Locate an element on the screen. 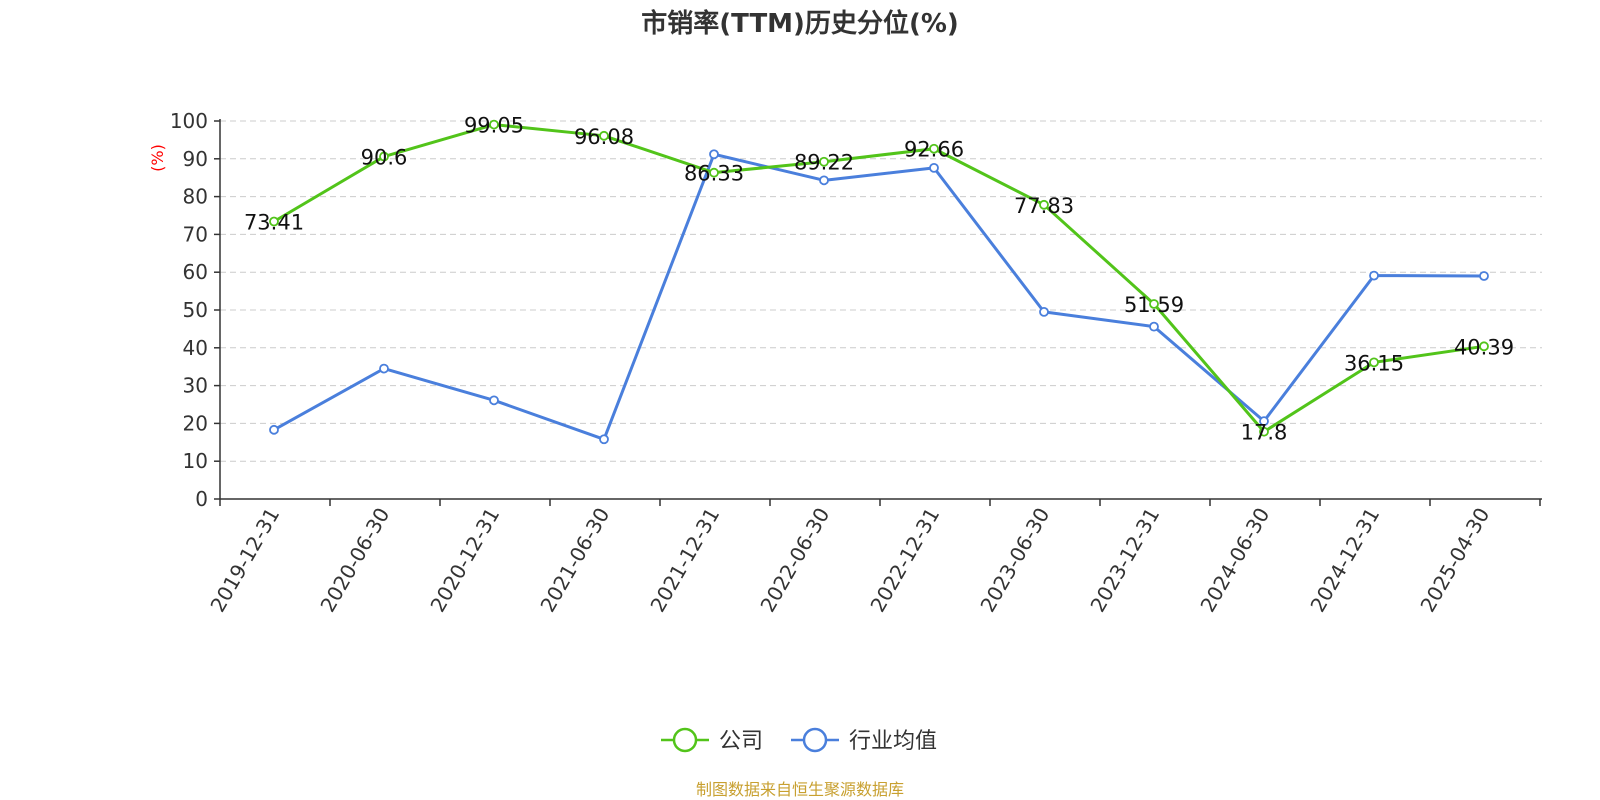 This screenshot has width=1600, height=800. legend-item-industry-average: 行业均值 is located at coordinates (864, 740).